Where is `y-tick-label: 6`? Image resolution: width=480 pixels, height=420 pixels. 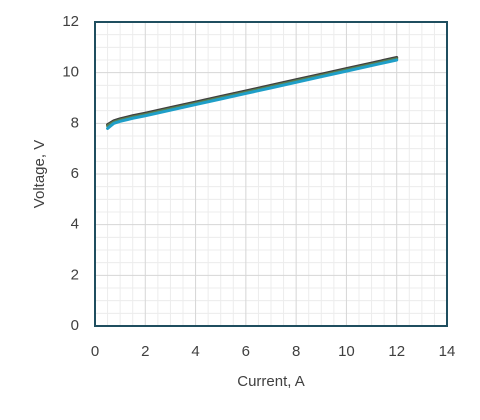 y-tick-label: 6 is located at coordinates (75, 173).